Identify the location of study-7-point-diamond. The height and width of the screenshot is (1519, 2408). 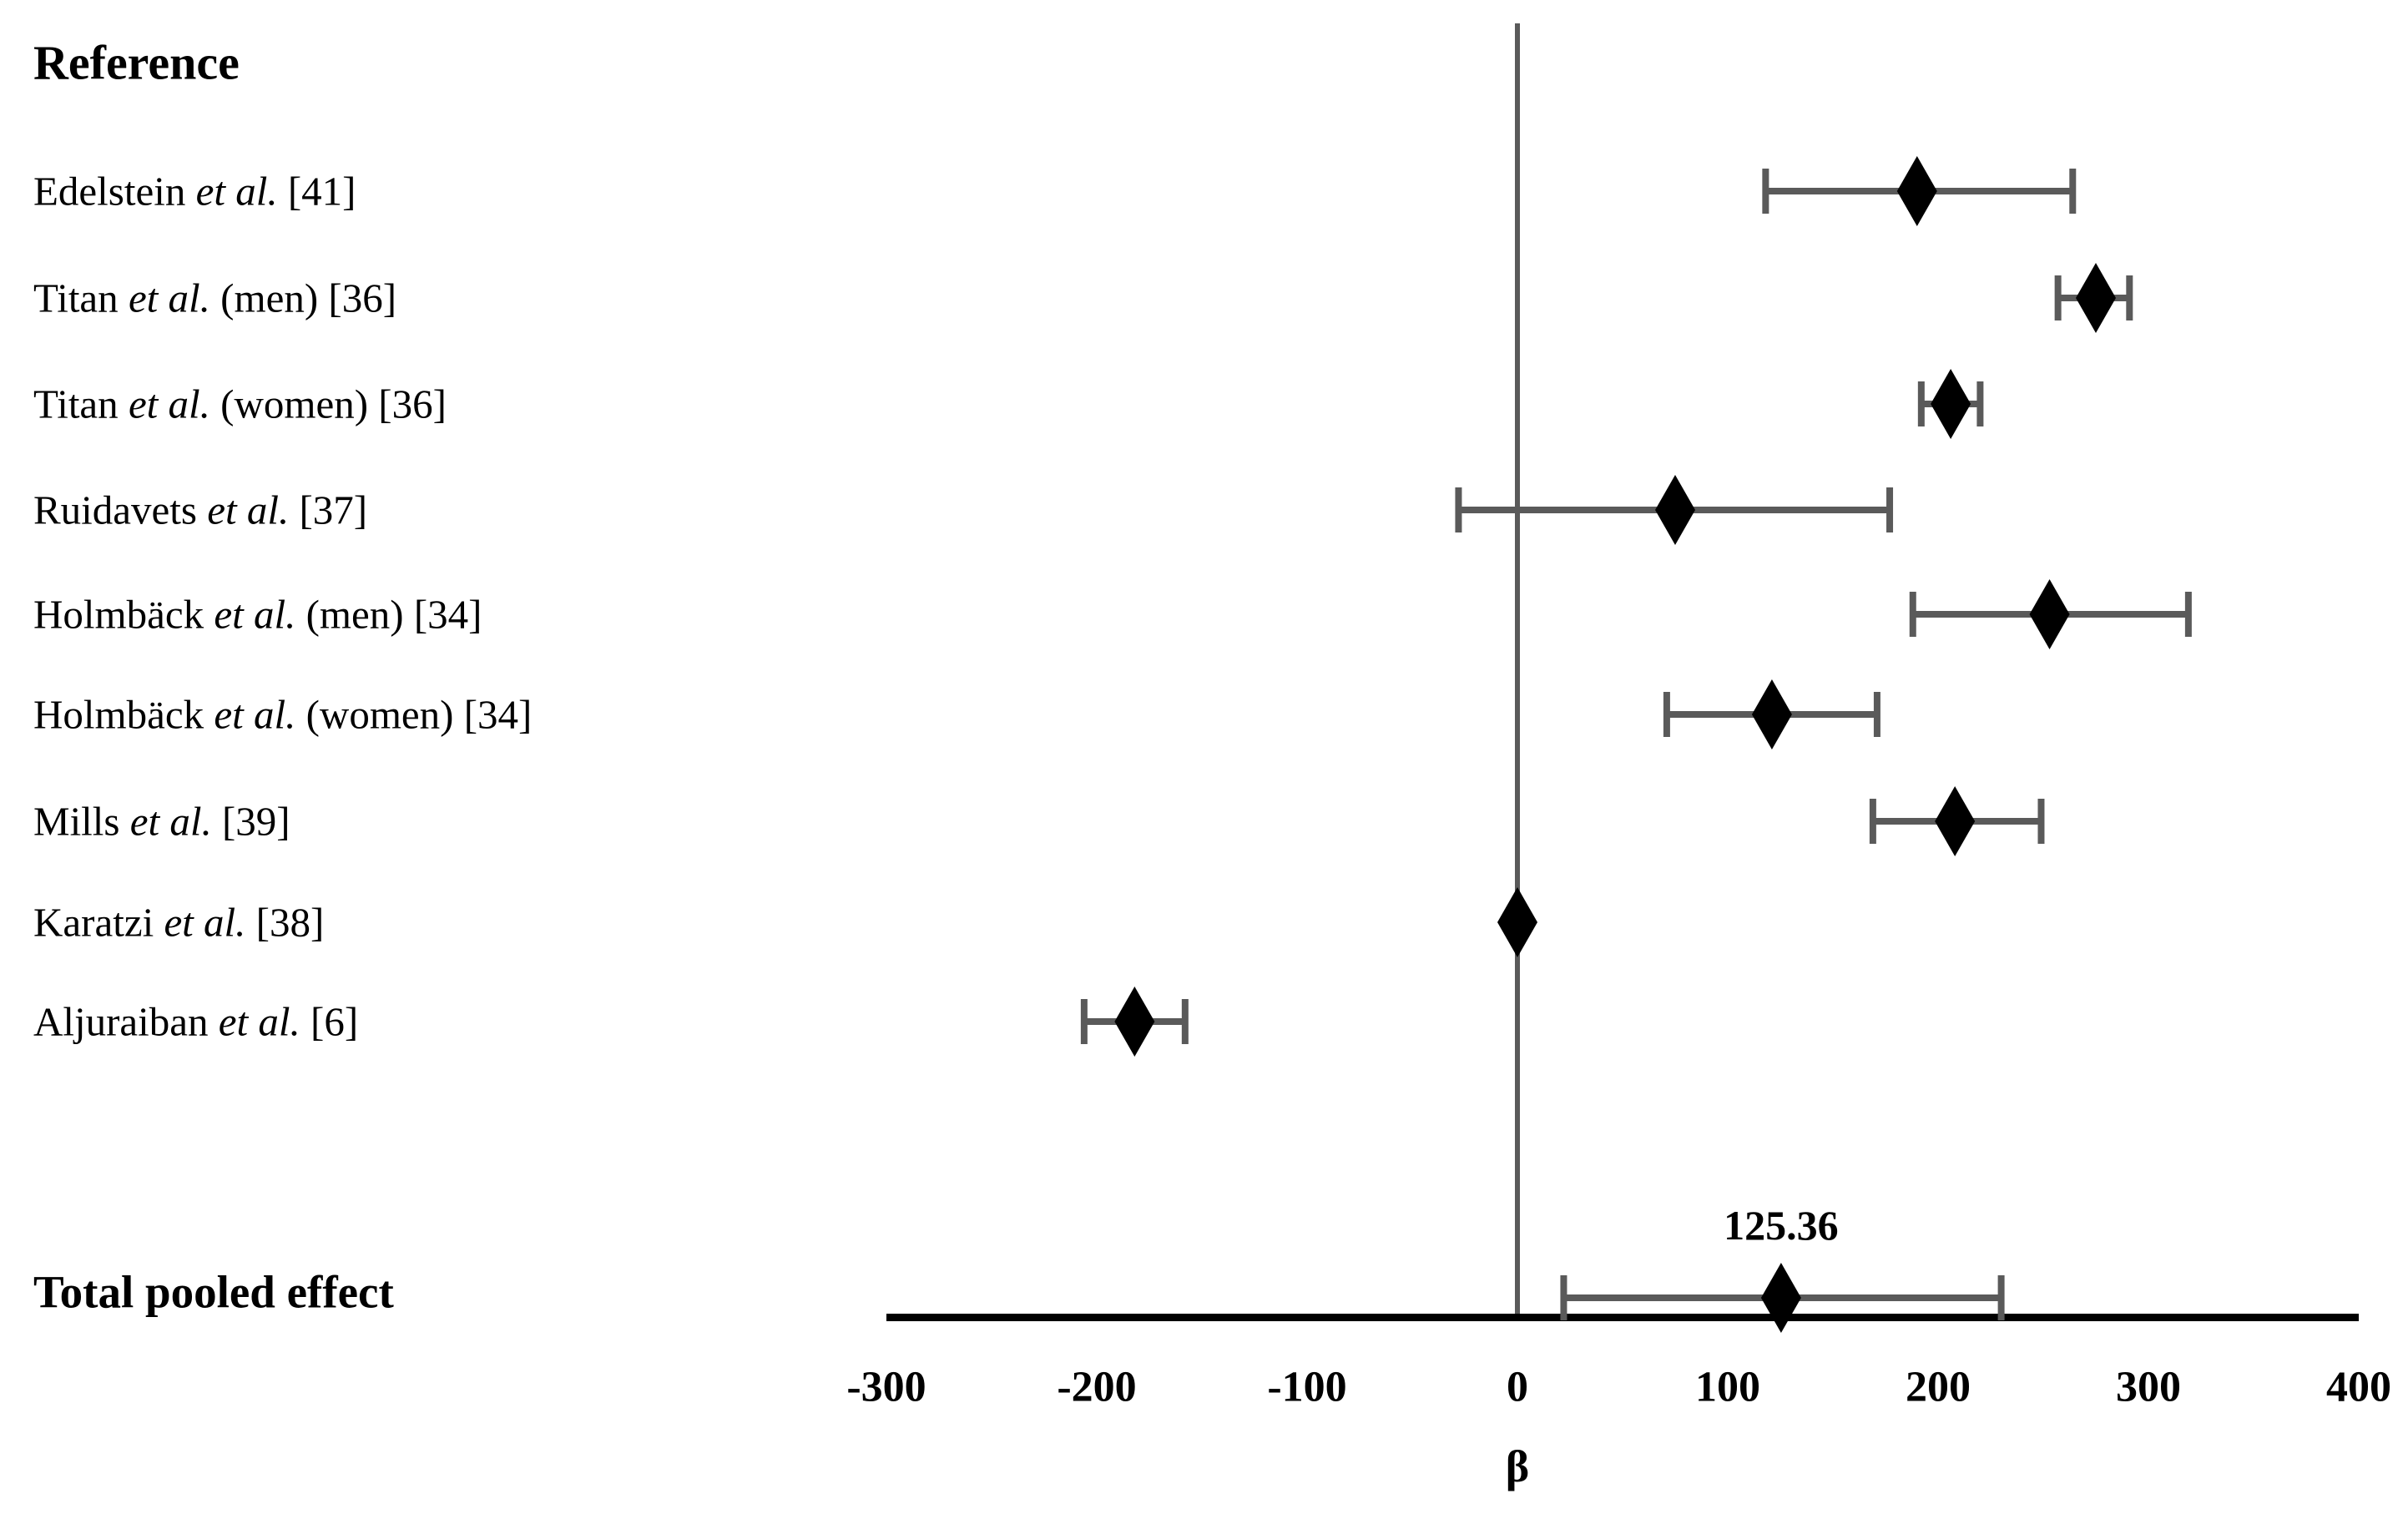
(1517, 922).